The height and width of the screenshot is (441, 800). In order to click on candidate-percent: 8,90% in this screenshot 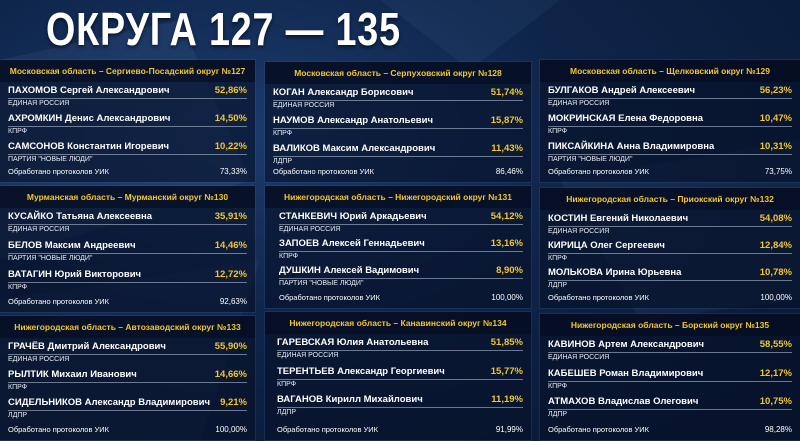, I will do `click(509, 270)`.